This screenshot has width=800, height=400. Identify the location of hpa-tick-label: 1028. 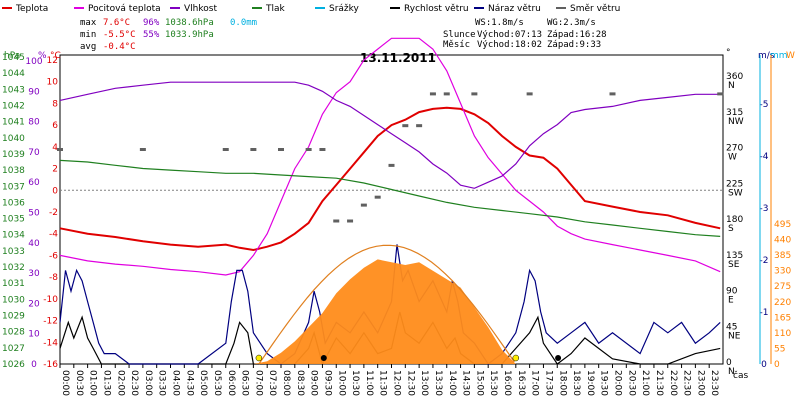
(13, 333).